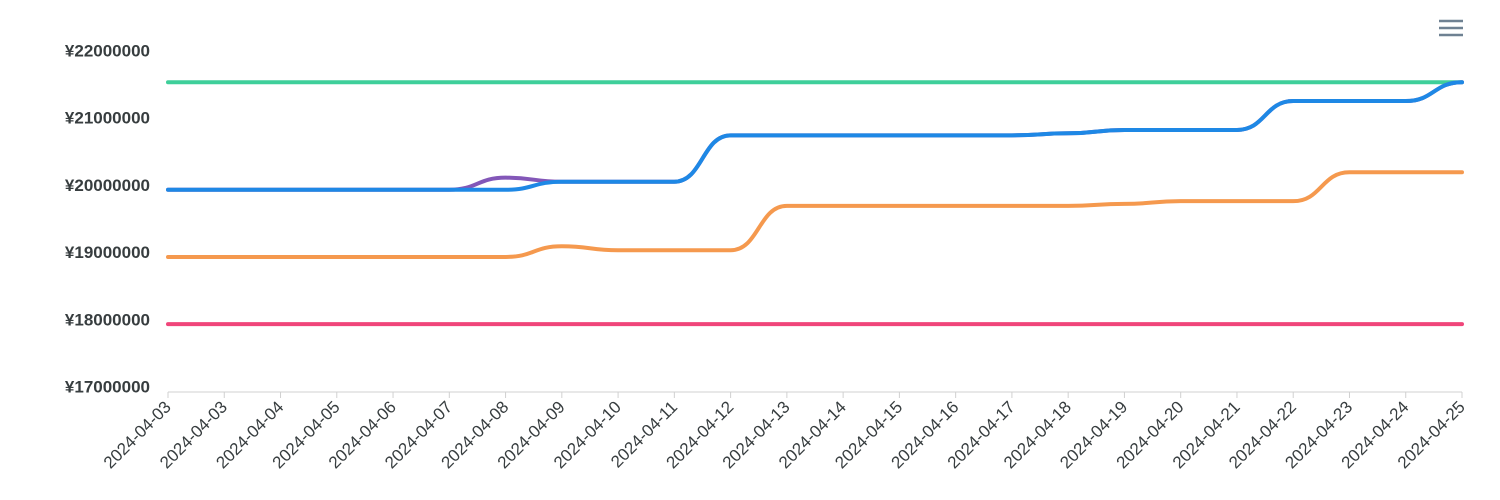 The width and height of the screenshot is (1500, 500). What do you see at coordinates (107, 252) in the screenshot?
I see `y-tick-label: ¥19000000` at bounding box center [107, 252].